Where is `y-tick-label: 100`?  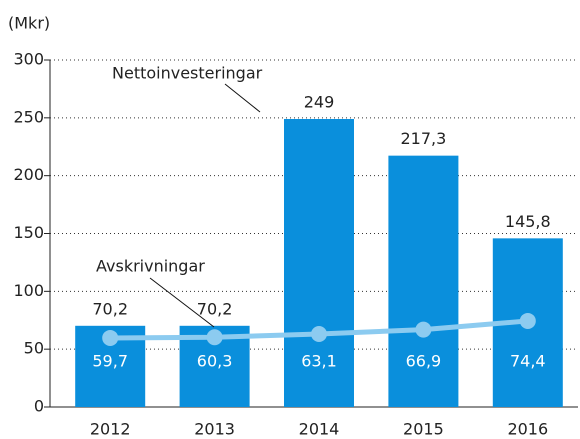 y-tick-label: 100 is located at coordinates (28, 290).